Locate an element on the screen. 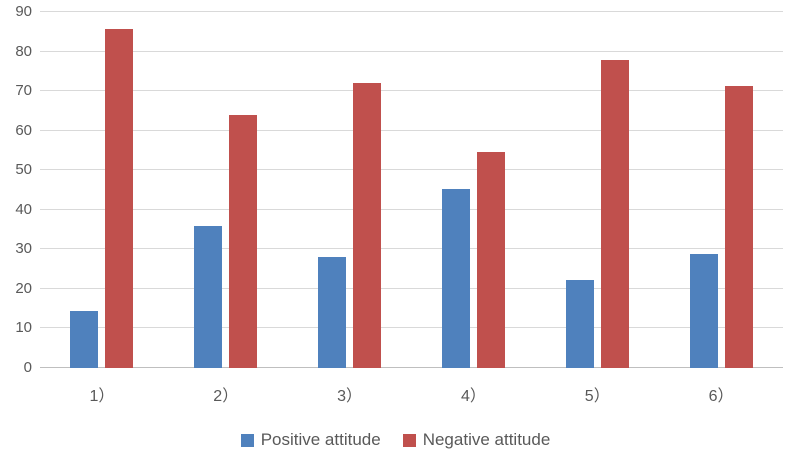  legend-item-negative-attitude: Negative attitude is located at coordinates (476, 440).